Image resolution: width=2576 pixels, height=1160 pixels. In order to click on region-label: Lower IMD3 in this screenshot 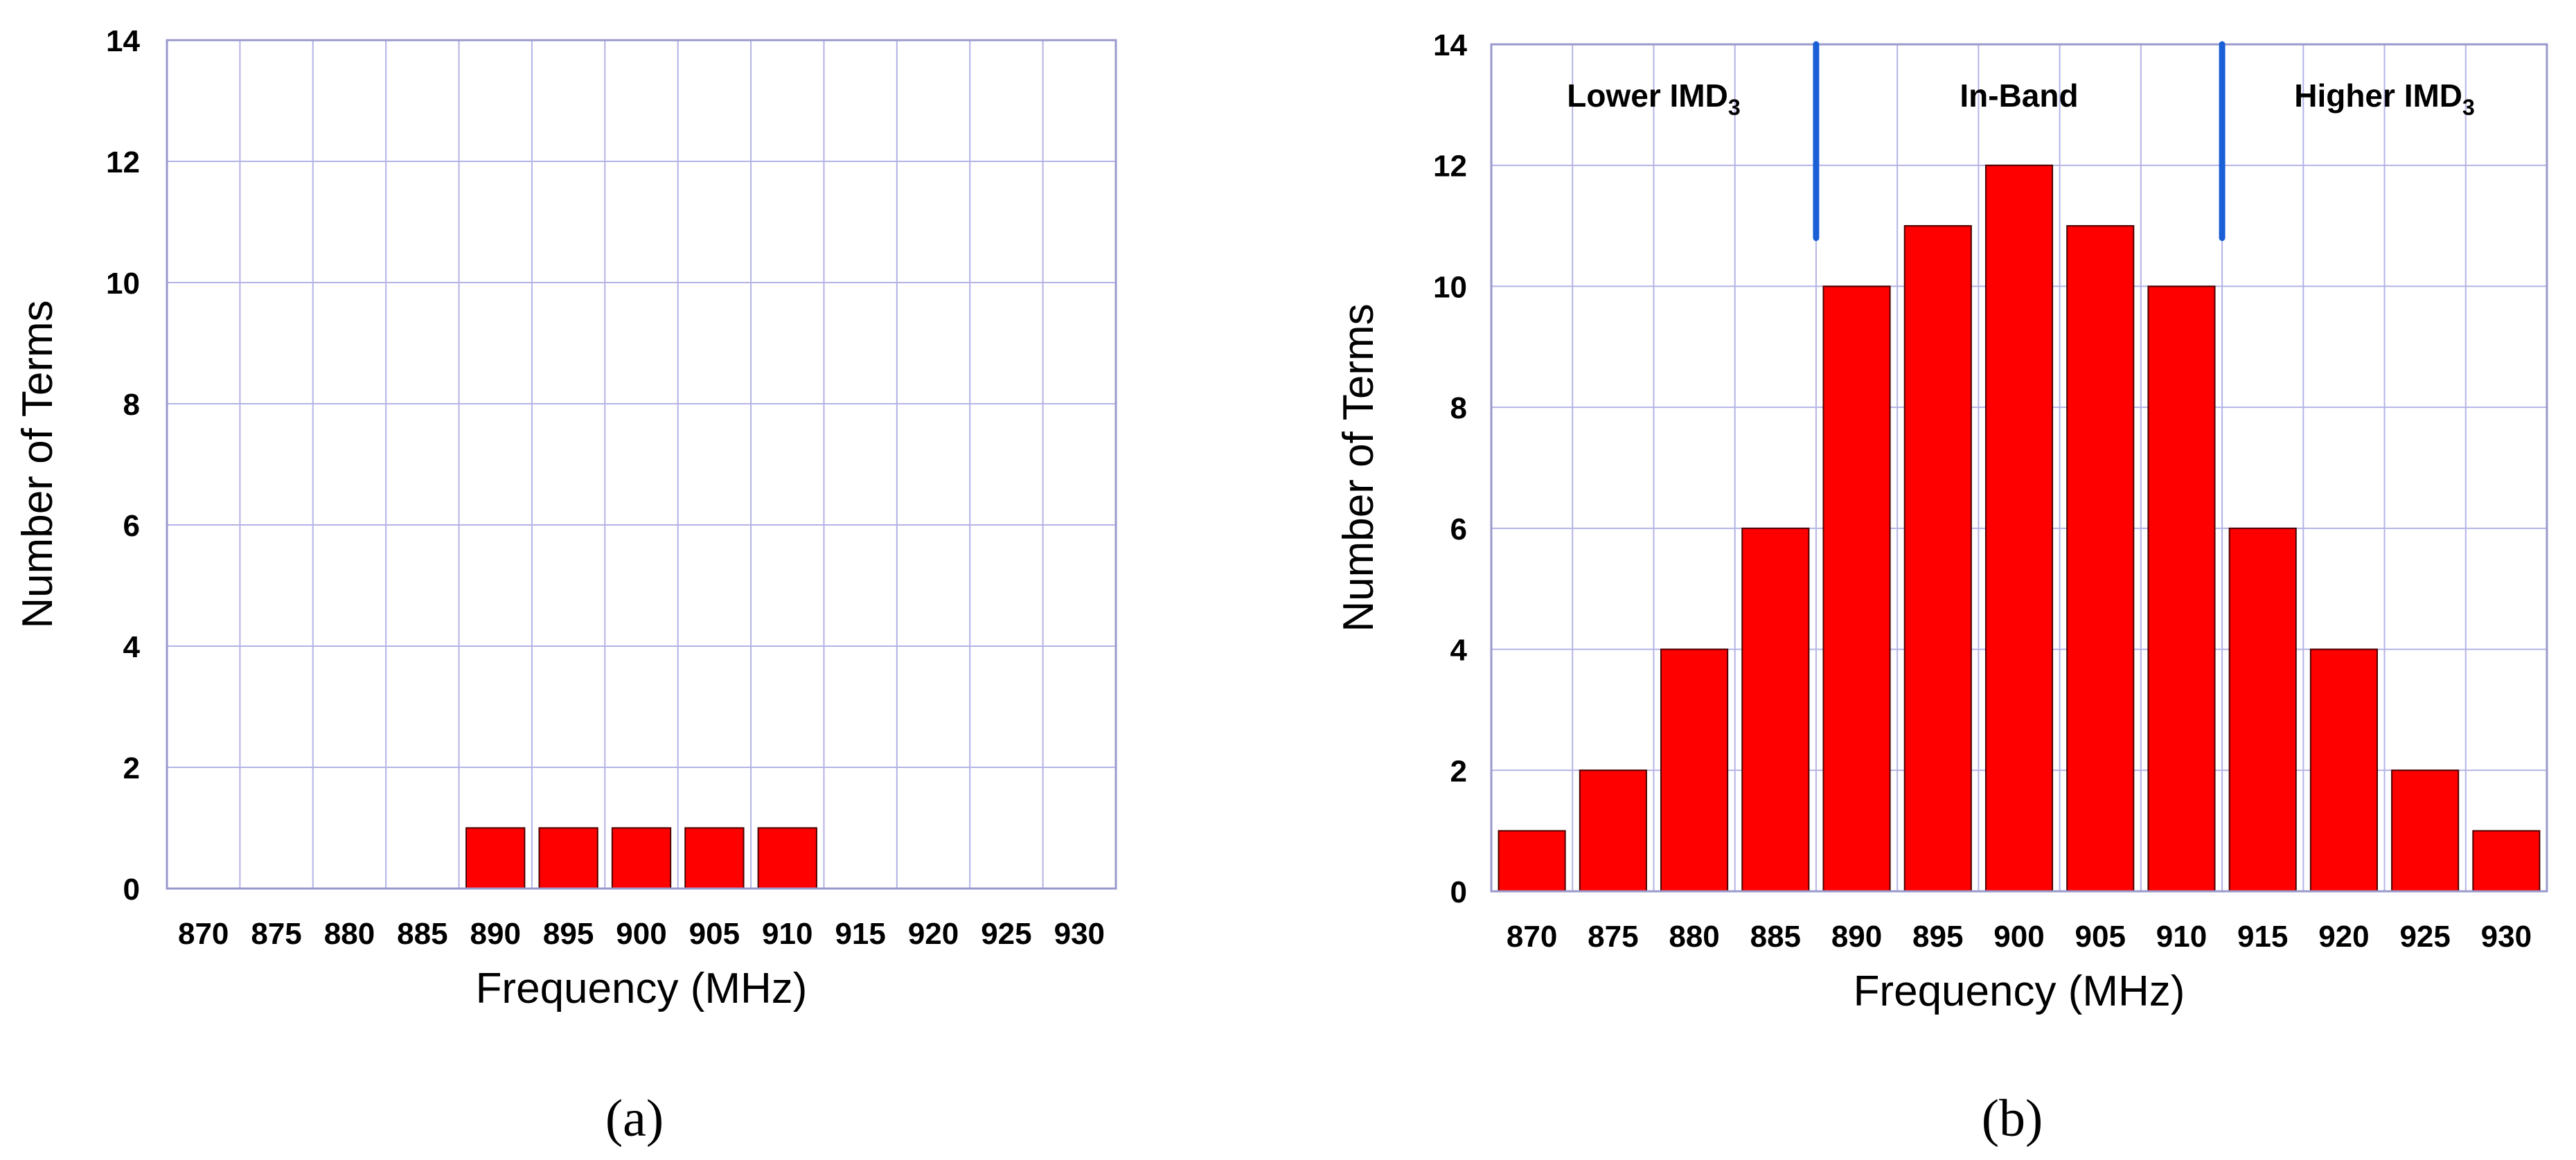, I will do `click(1653, 99)`.